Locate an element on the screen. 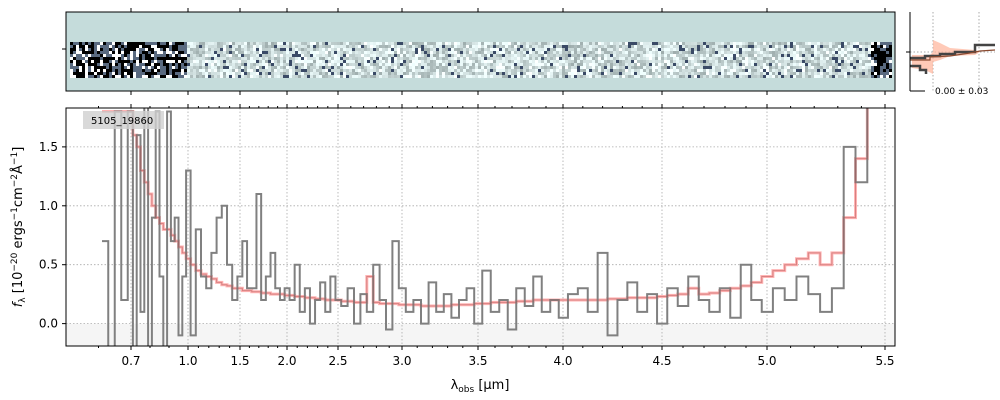 The height and width of the screenshot is (400, 1000). y-axis-label: fλ [10−20 ergs−1cm−2Å−1] is located at coordinates (19, 227).